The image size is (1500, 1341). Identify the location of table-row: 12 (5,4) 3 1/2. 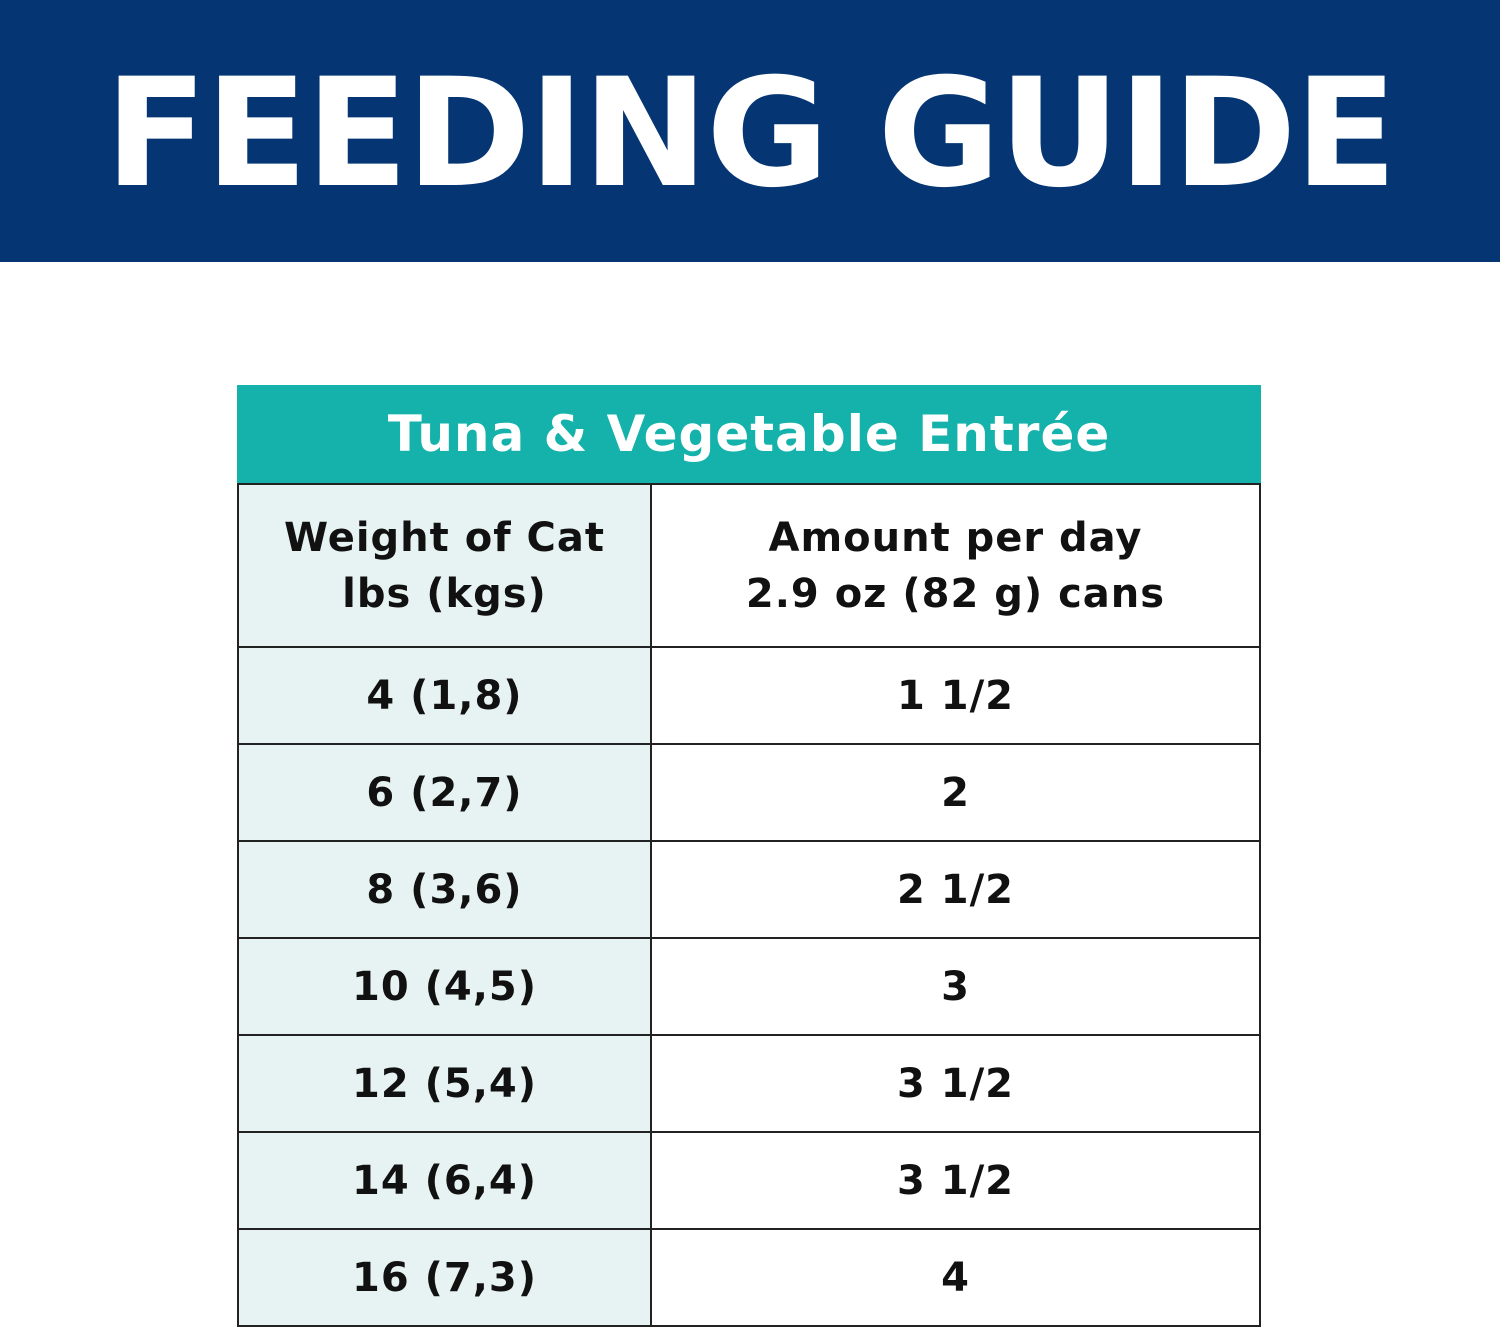
(749, 1083).